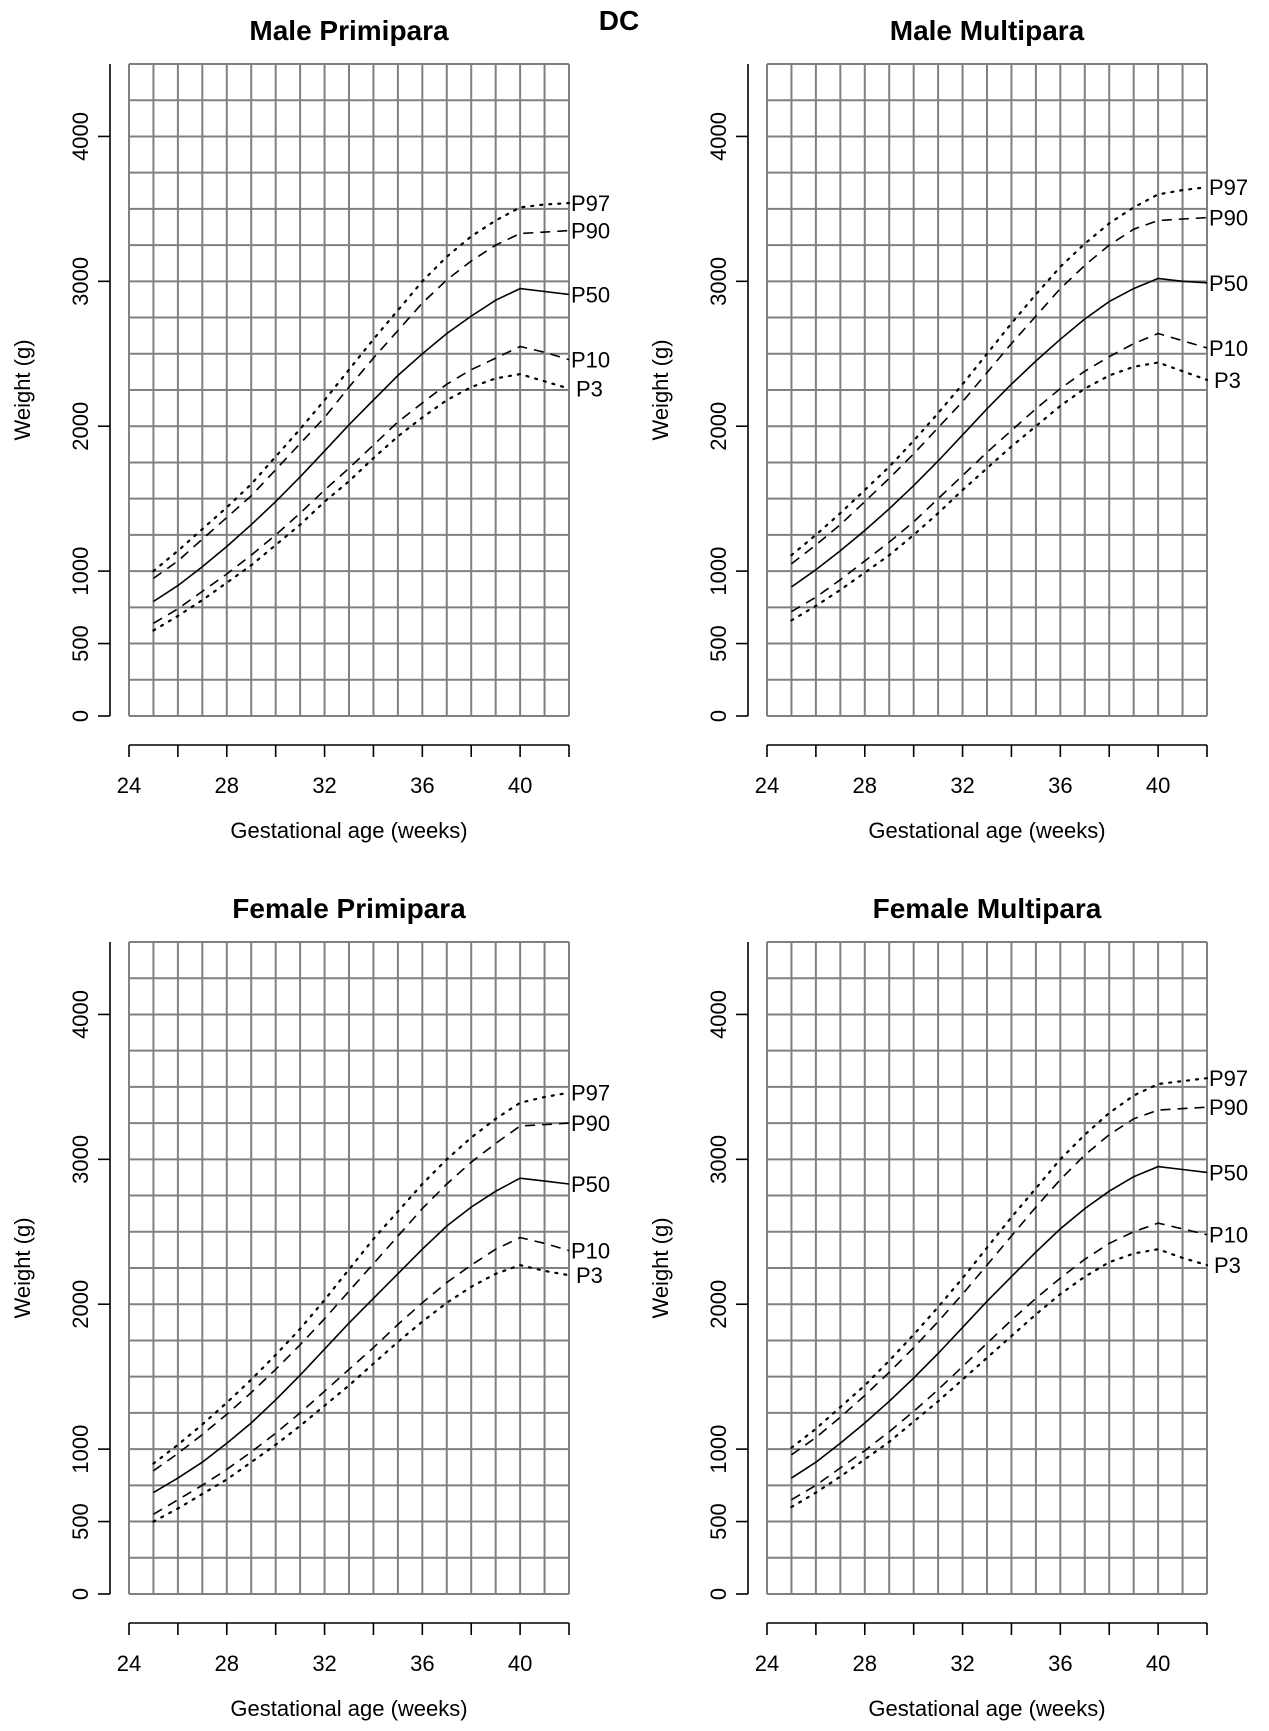 This screenshot has height=1731, width=1269. Describe the element at coordinates (987, 30) in the screenshot. I see `chart-title: Male Multipara` at that location.